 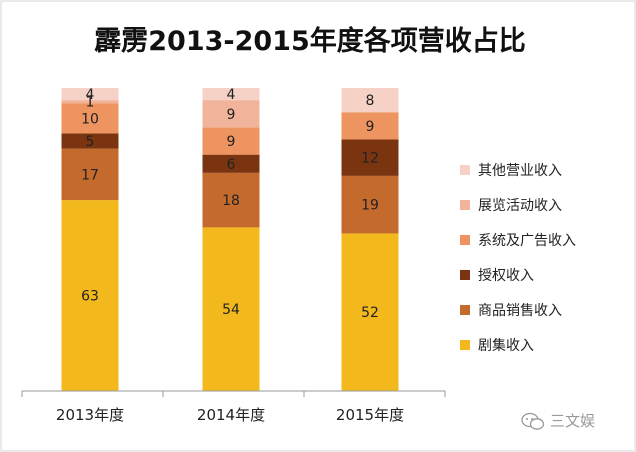 I want to click on data-label: 54, so click(x=231, y=310).